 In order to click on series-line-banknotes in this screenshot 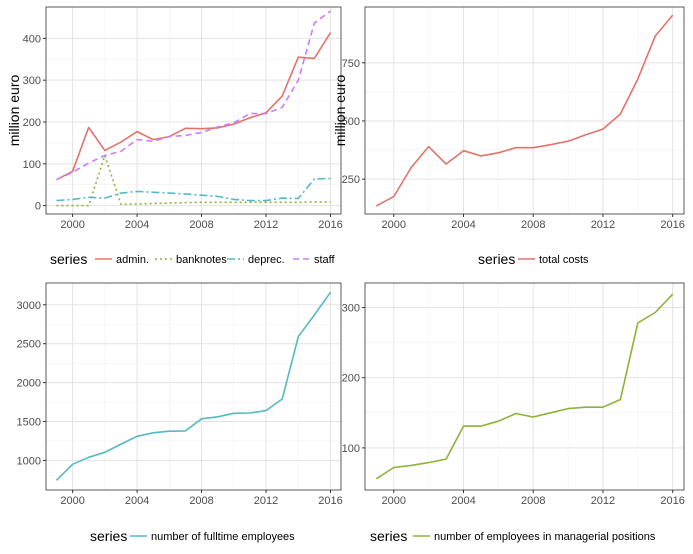, I will do `click(193, 180)`.